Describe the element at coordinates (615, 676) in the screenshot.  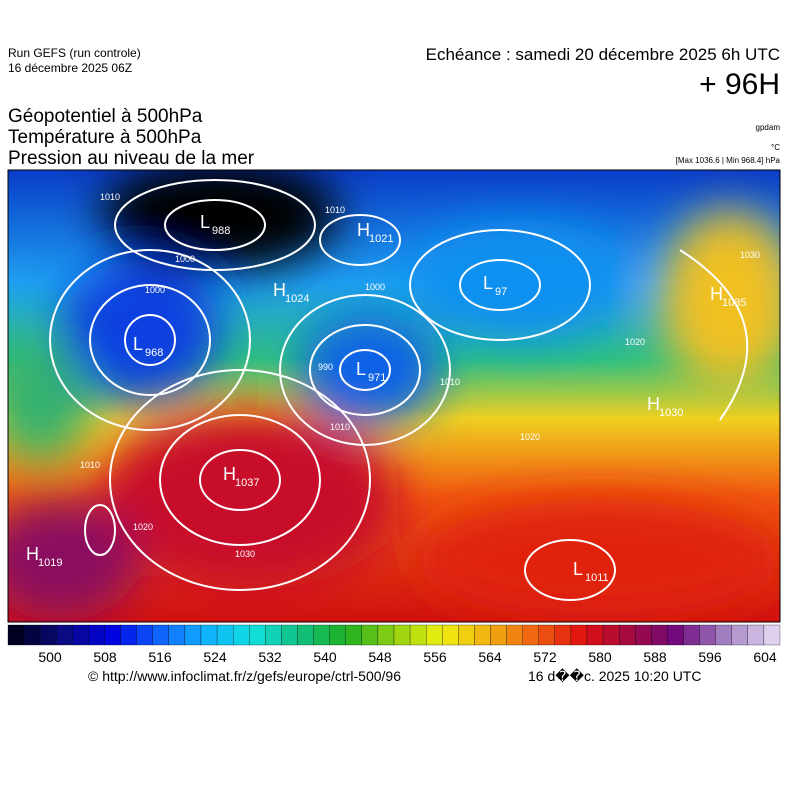
I see `generated: 16 d��c. 2025 10:20 UTC` at that location.